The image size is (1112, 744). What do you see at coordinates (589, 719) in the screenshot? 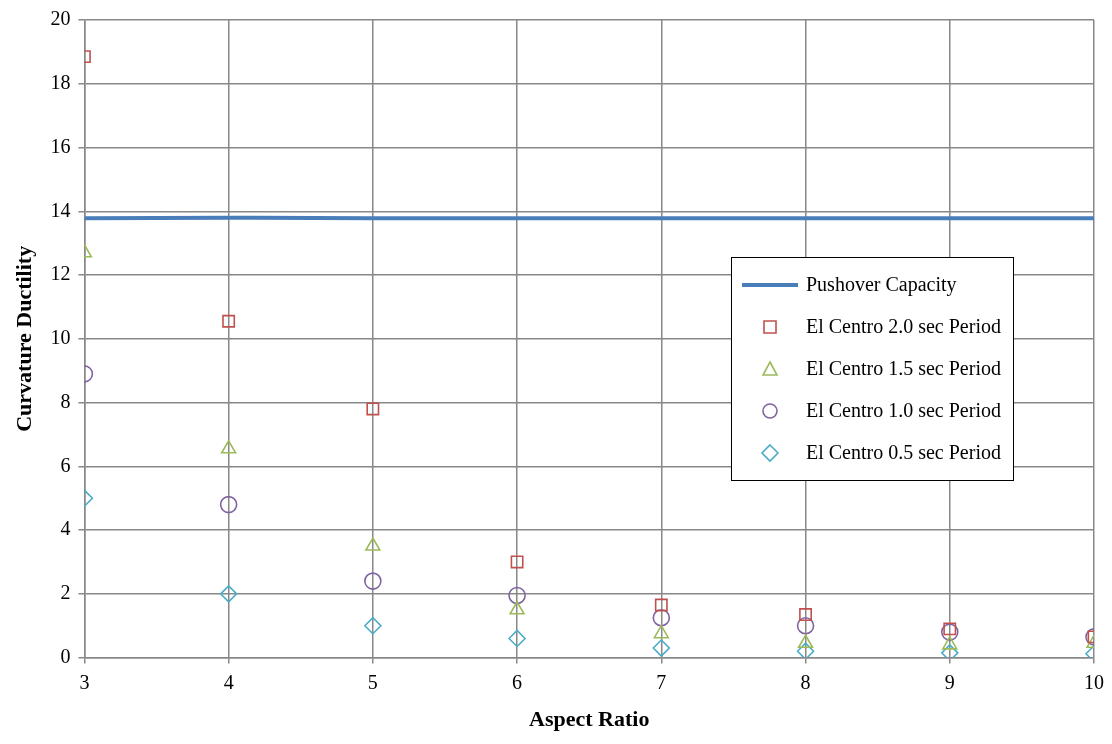
I see `x-axis-title: Aspect Ratio` at bounding box center [589, 719].